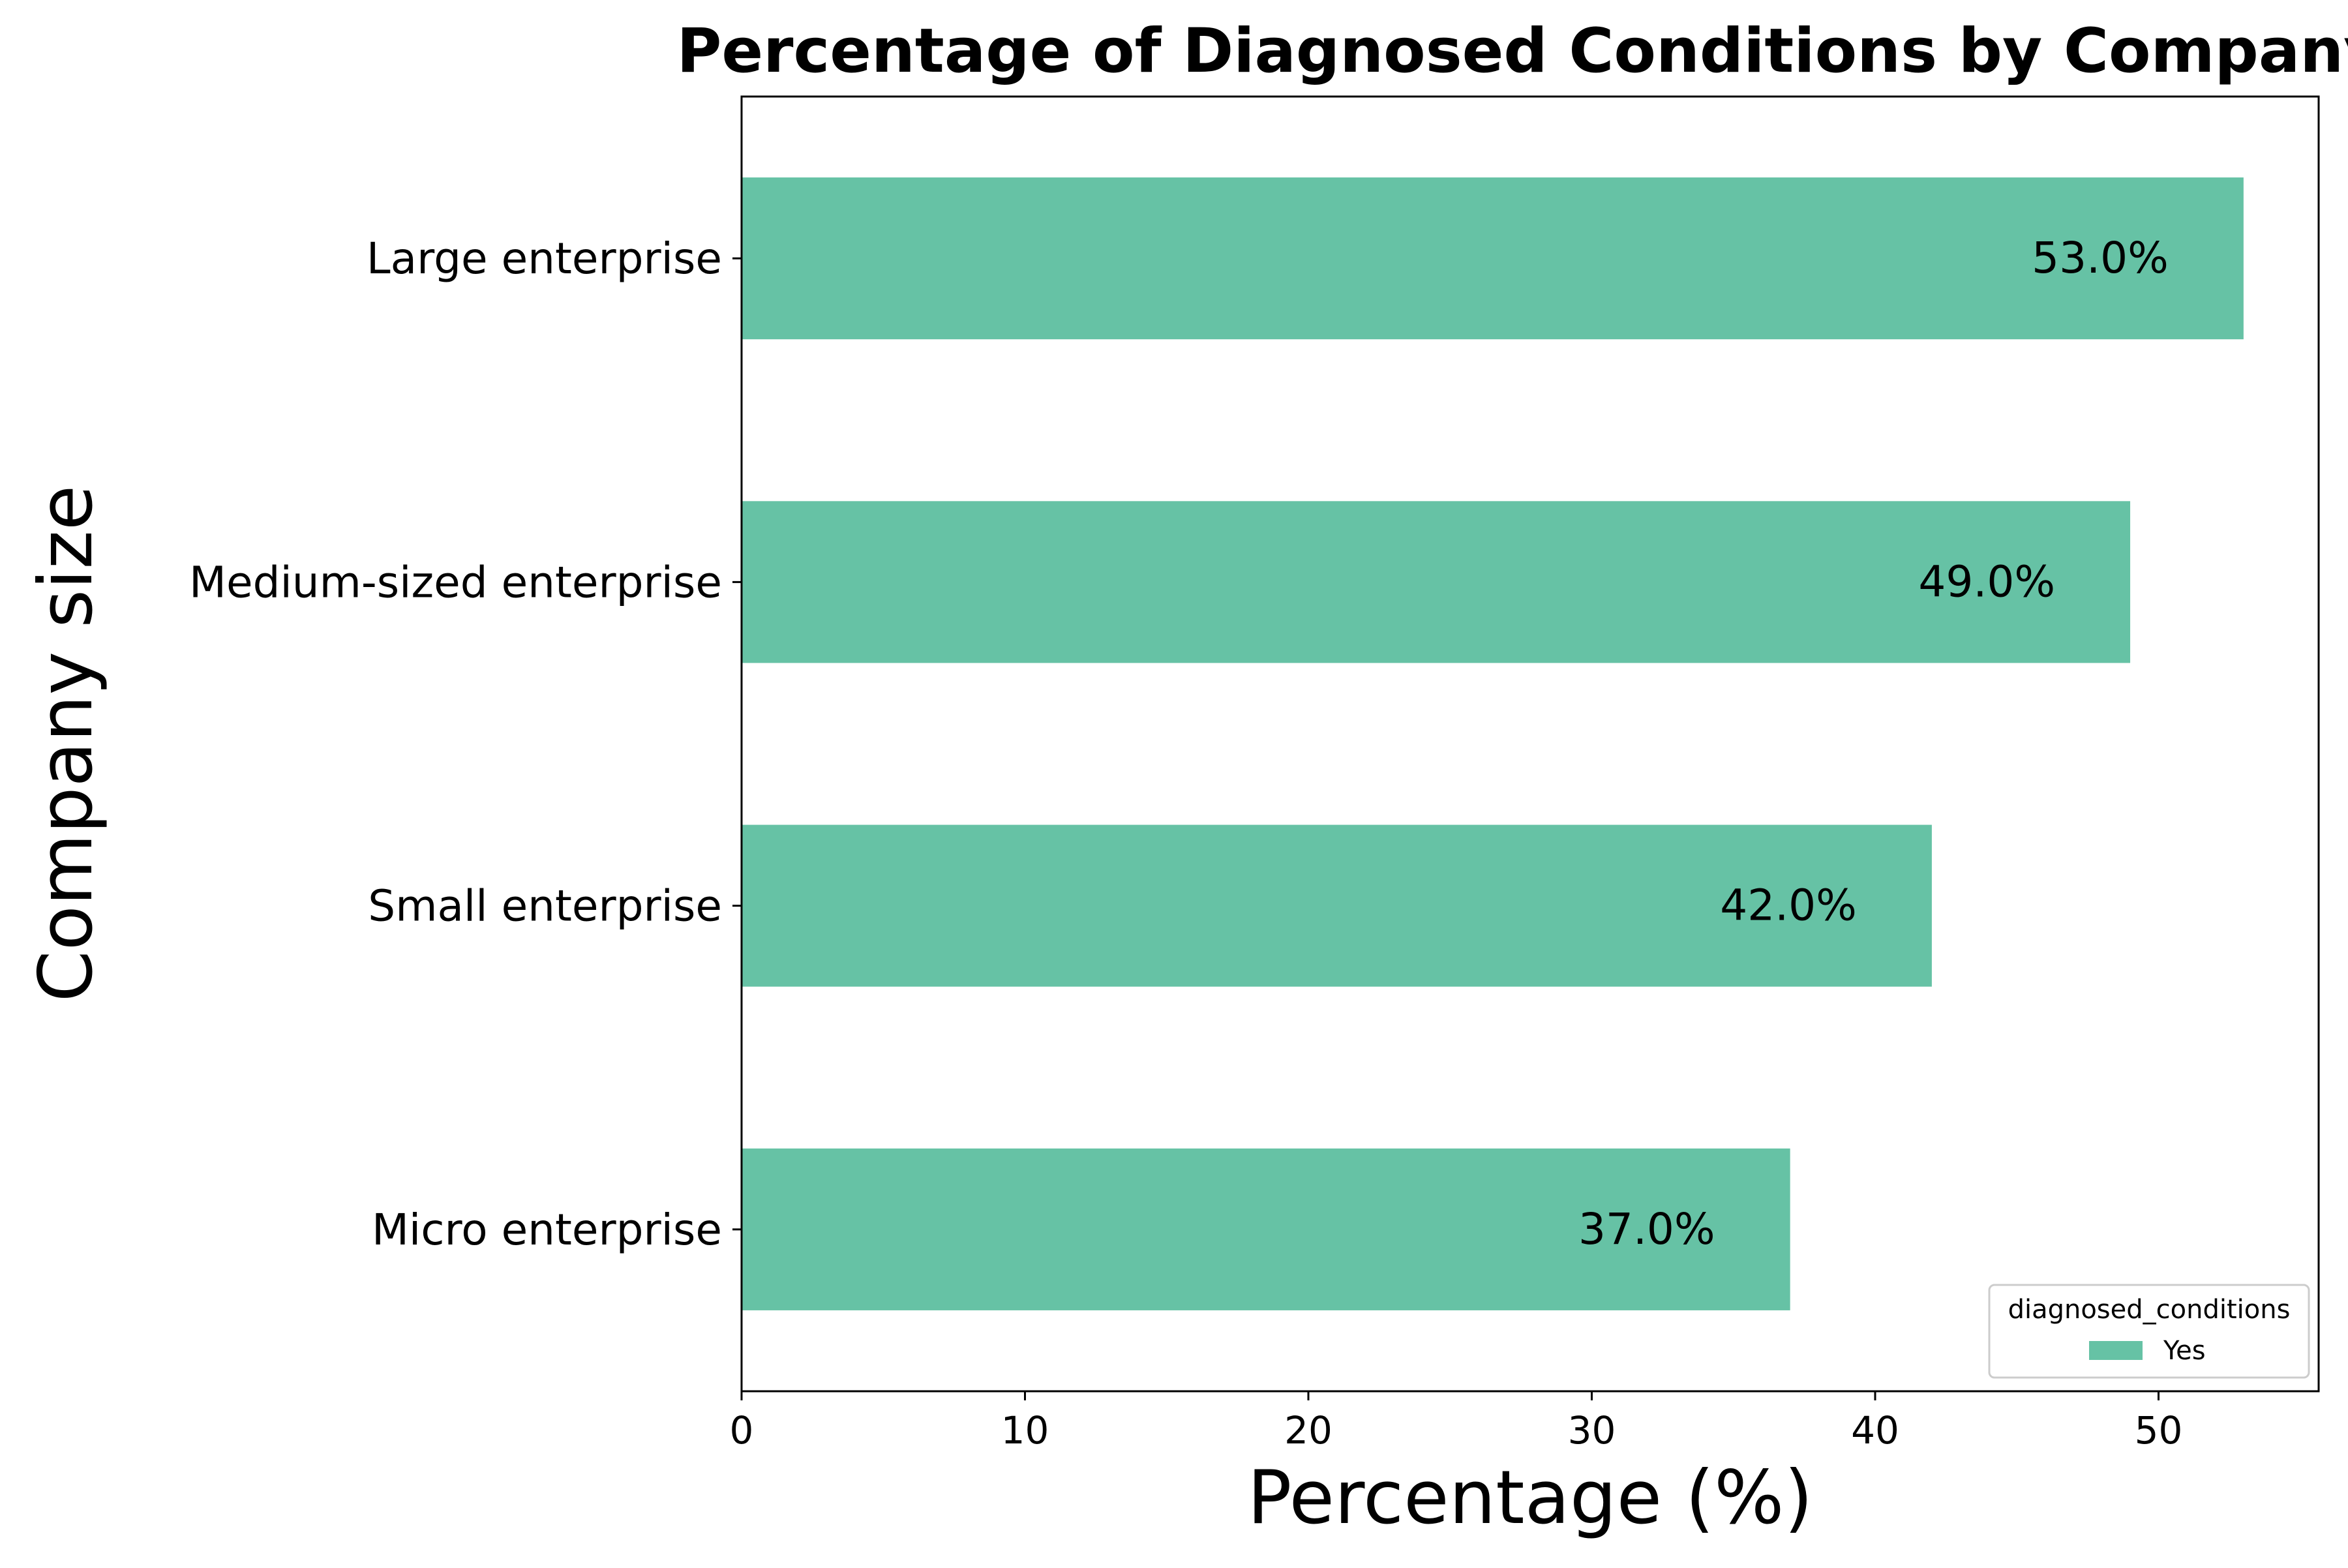  What do you see at coordinates (2159, 1430) in the screenshot?
I see `x-tick-label-50: 50` at bounding box center [2159, 1430].